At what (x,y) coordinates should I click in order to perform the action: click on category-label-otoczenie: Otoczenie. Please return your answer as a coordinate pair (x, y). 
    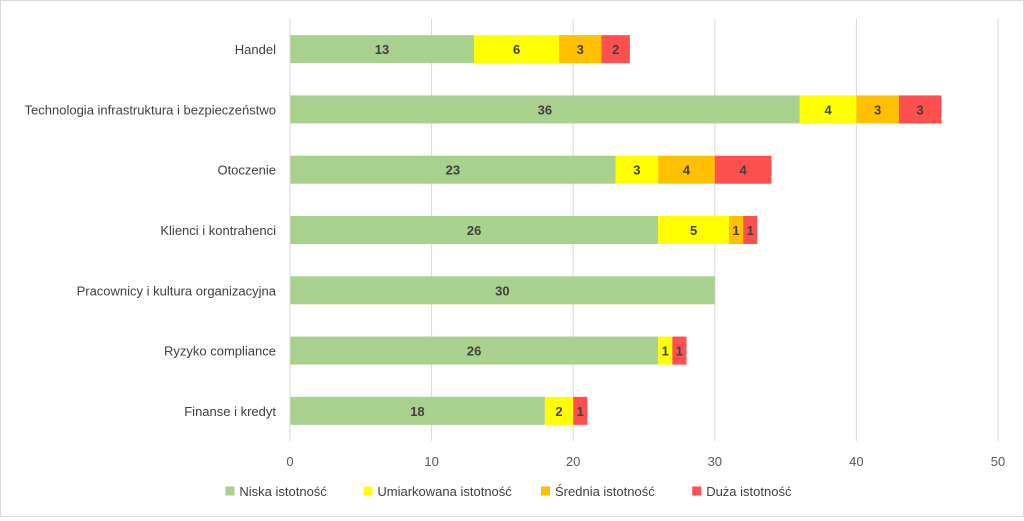
    Looking at the image, I should click on (246, 170).